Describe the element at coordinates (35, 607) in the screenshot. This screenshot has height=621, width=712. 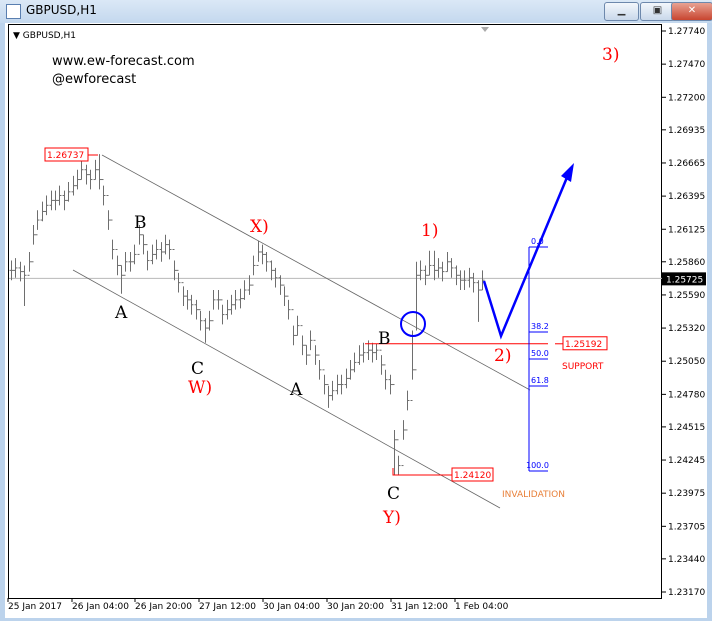
I see `x-tick-label: 25 Jan 2017` at that location.